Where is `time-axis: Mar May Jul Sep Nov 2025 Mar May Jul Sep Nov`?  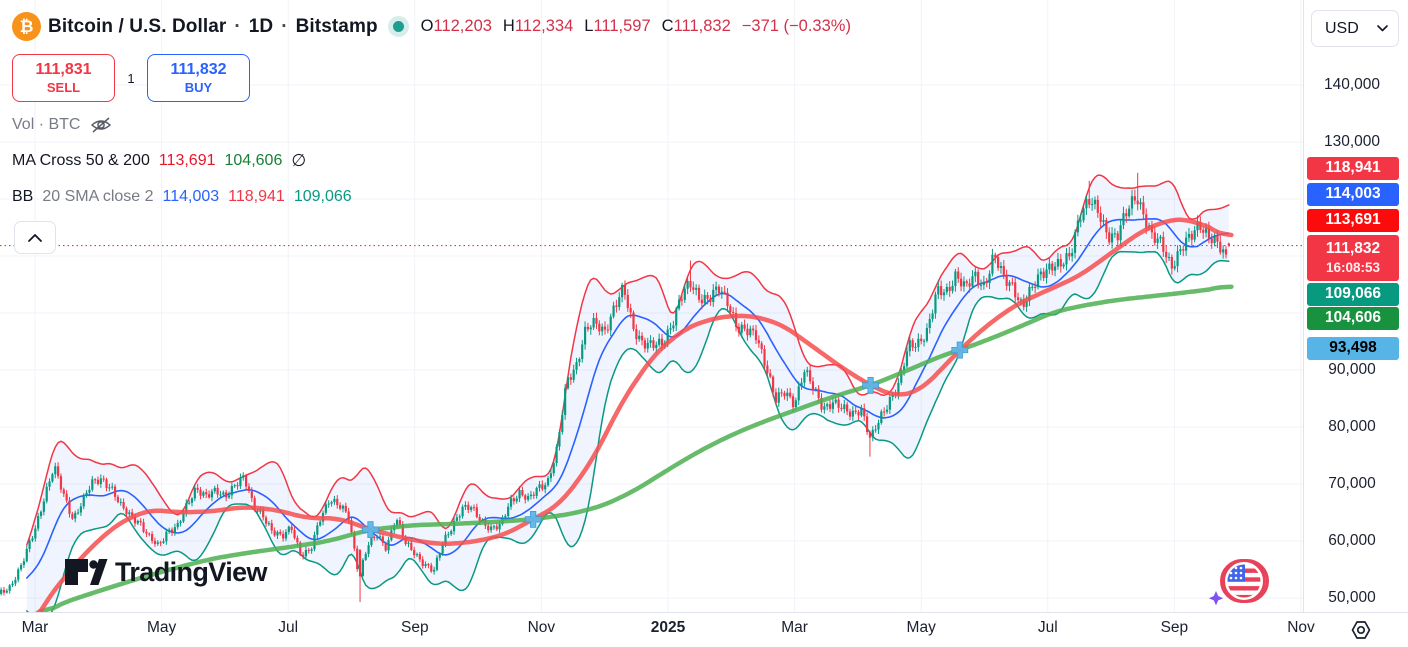
time-axis: Mar May Jul Sep Nov 2025 Mar May Jul Sep Nov is located at coordinates (704, 629).